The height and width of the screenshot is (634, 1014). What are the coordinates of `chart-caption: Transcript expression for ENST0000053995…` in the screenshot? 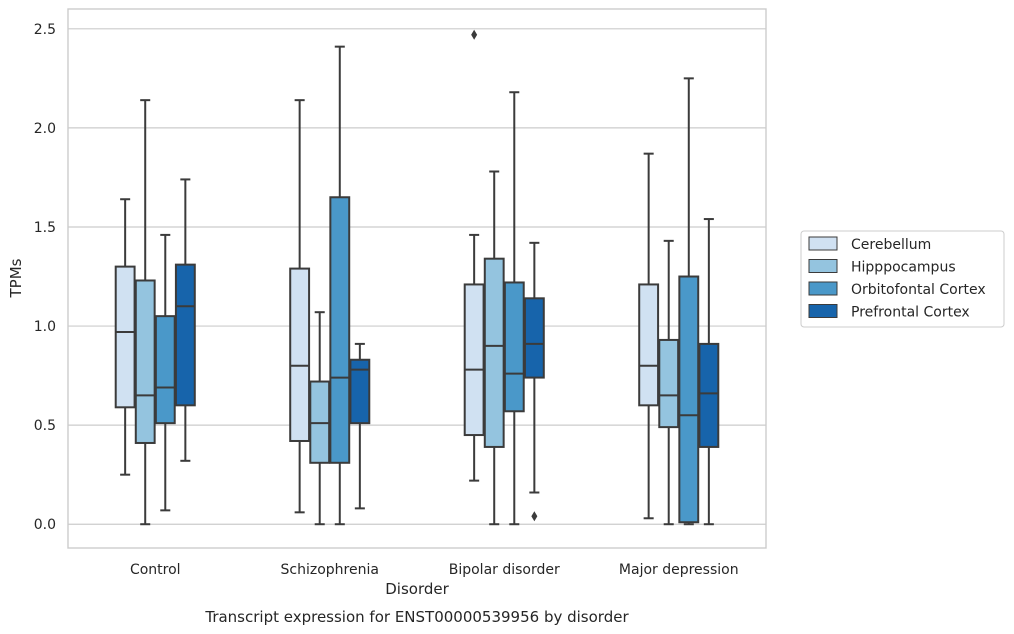 It's located at (416, 617).